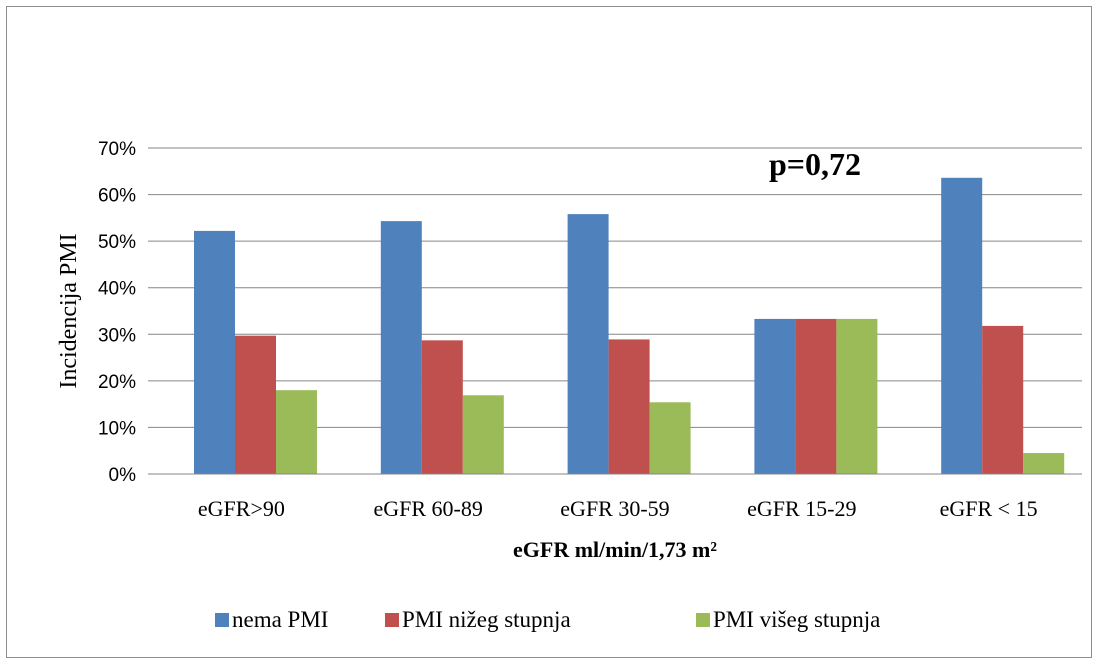 This screenshot has width=1100, height=664. What do you see at coordinates (123, 475) in the screenshot?
I see `y-tick-label: 0%` at bounding box center [123, 475].